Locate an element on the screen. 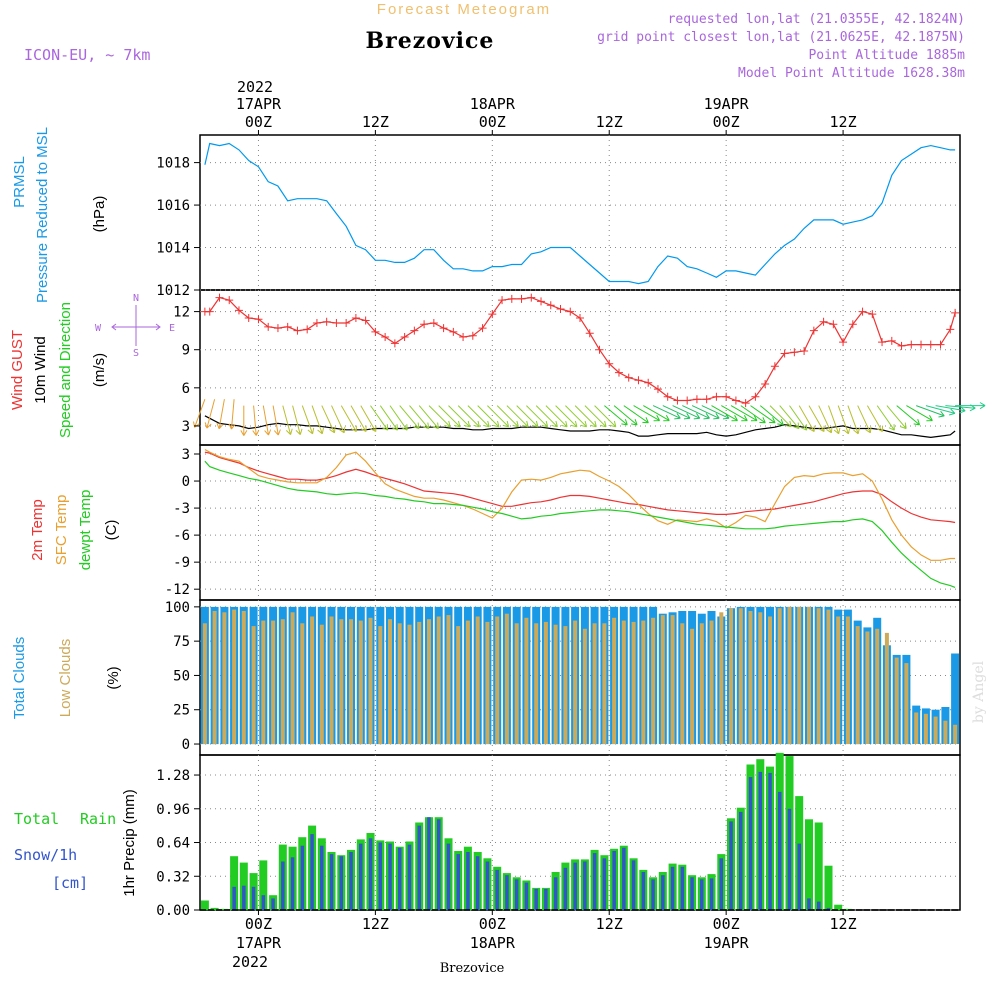  precip-unit: 1hr Precip (mm) is located at coordinates (129, 843).